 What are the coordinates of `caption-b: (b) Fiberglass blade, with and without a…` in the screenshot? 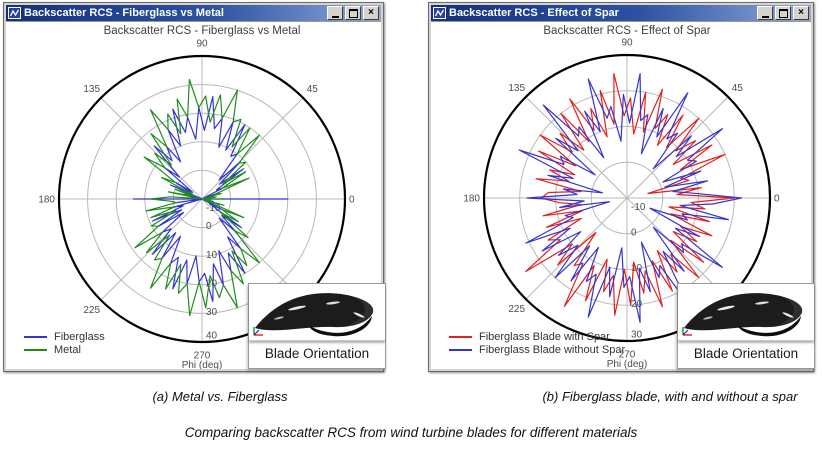 It's located at (670, 396).